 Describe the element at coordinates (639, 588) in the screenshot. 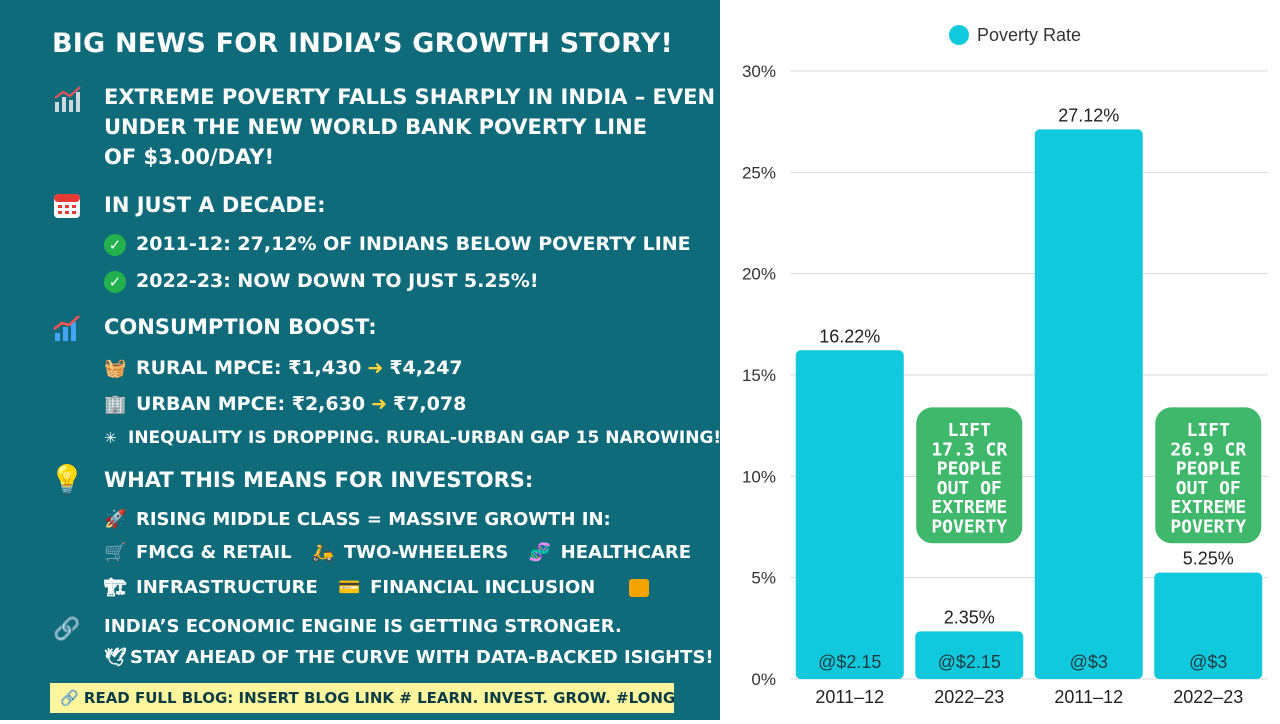

I see `wallet-icon` at that location.